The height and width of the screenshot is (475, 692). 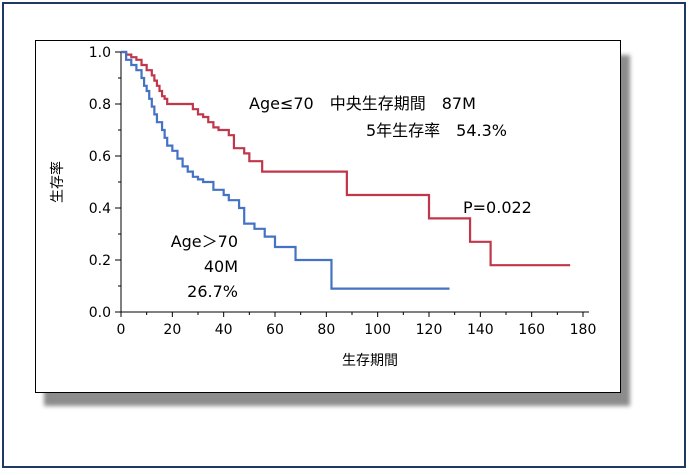 I want to click on annotation-upper-line1: Age≤70 中央生存期間 87M, so click(x=362, y=103).